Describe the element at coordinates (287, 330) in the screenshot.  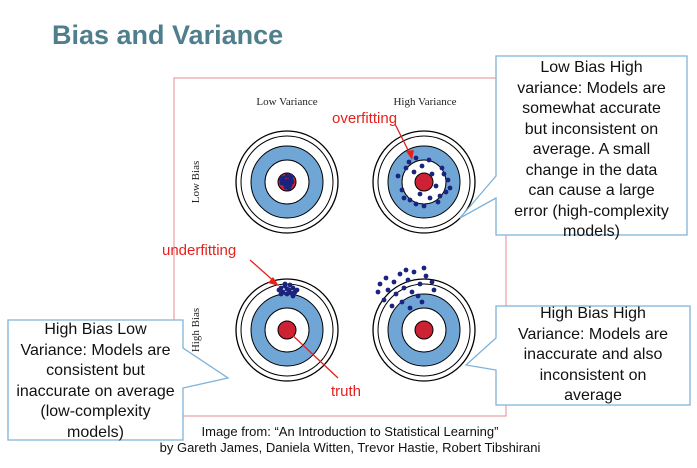
I see `target-high-bias-low-variance` at that location.